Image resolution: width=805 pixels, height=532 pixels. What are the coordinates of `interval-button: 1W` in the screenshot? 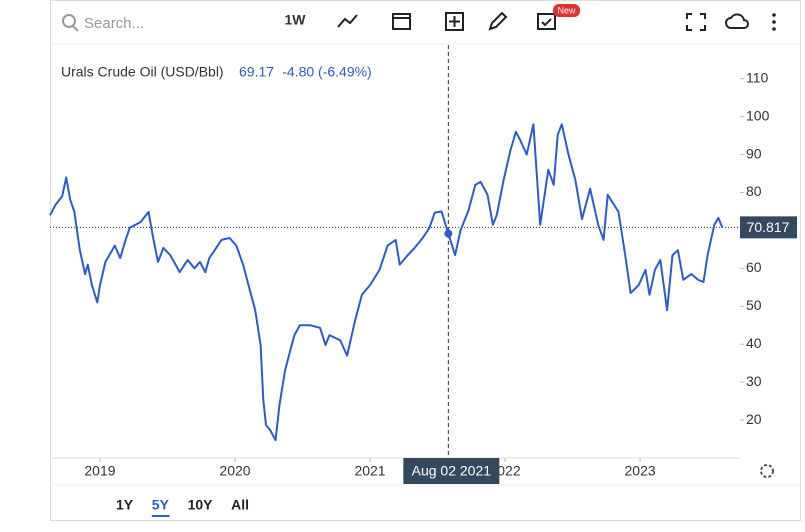 It's located at (296, 20).